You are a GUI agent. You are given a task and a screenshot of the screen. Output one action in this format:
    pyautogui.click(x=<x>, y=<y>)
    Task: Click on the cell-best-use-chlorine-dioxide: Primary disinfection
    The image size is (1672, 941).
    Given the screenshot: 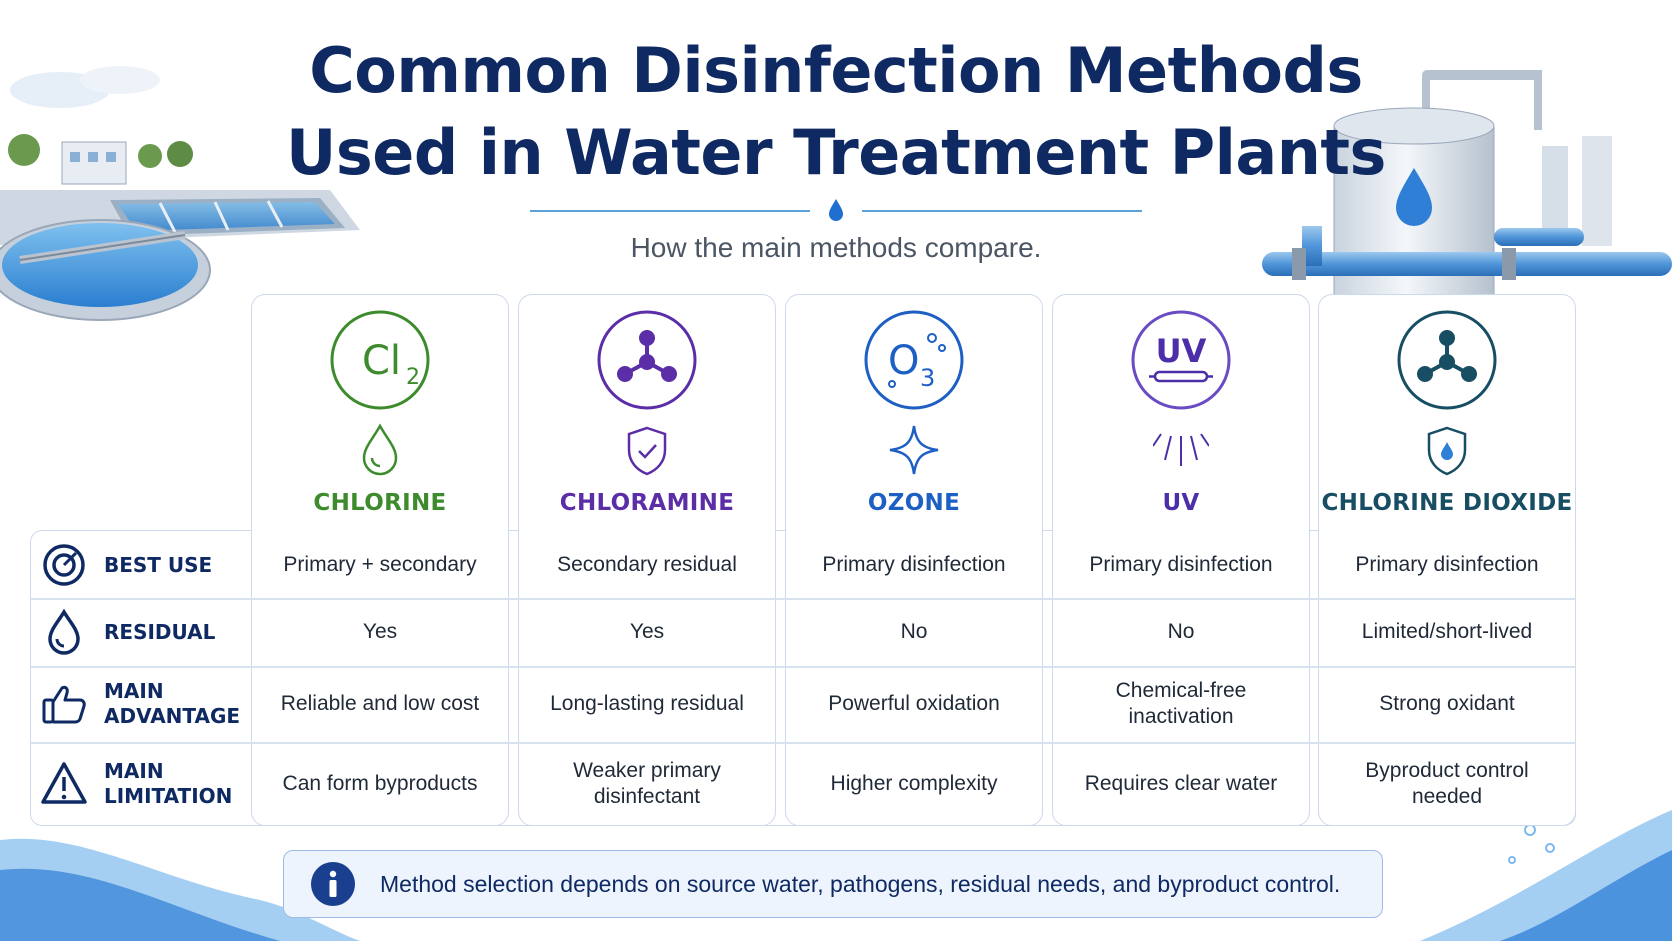 What is the action you would take?
    pyautogui.click(x=1447, y=564)
    